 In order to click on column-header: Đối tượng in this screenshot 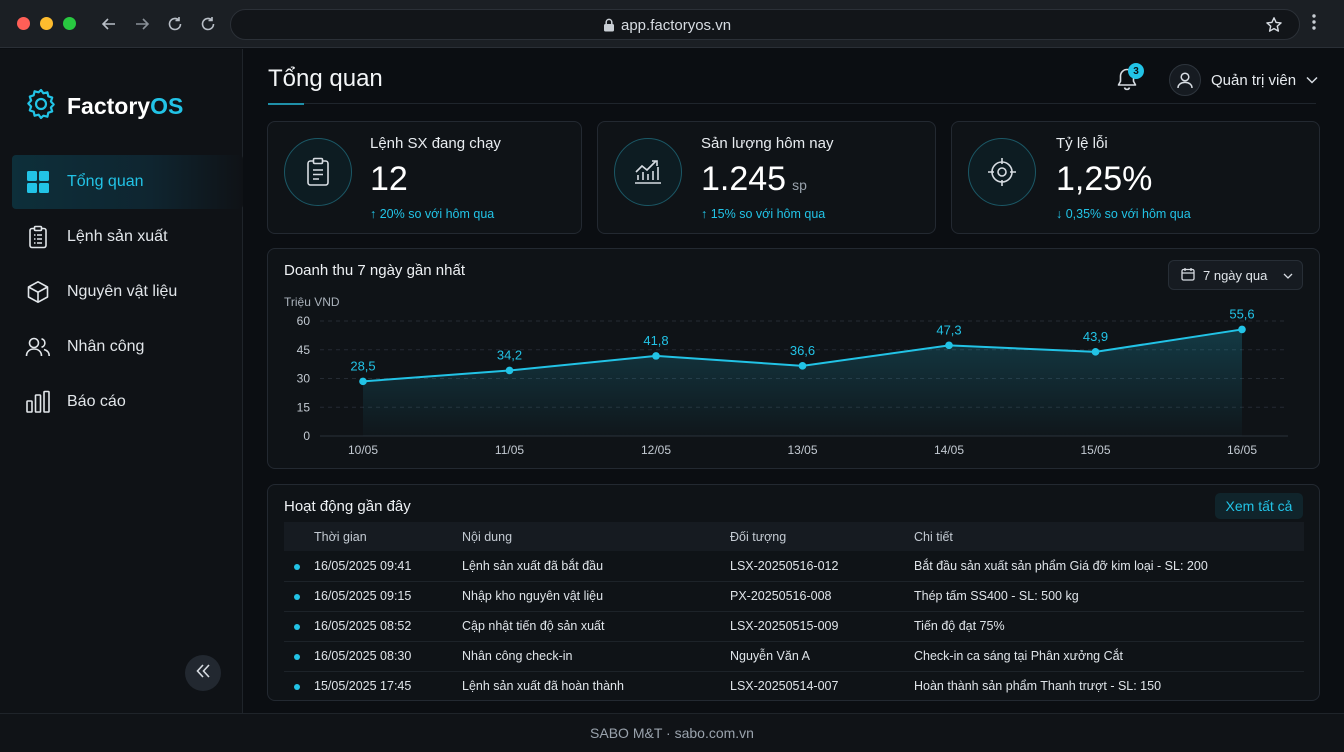, I will do `click(758, 536)`.